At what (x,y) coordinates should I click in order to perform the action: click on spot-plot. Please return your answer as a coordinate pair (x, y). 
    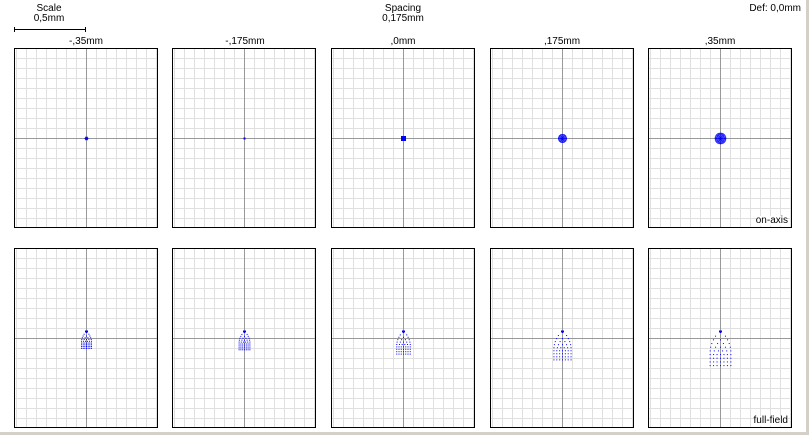
    Looking at the image, I should click on (720, 138).